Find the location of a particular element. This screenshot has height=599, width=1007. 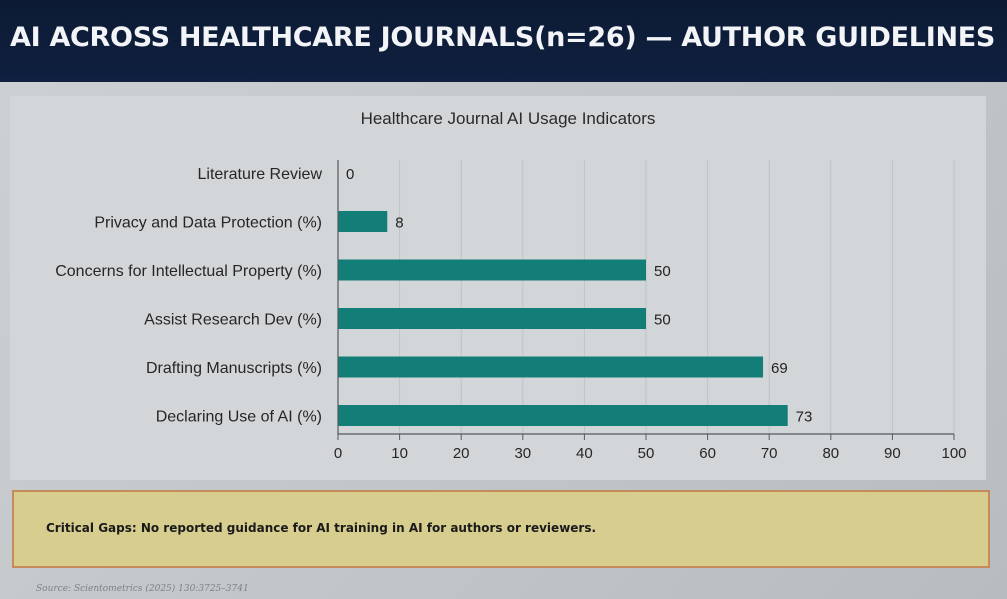

x-tick-label: 40 is located at coordinates (584, 453).